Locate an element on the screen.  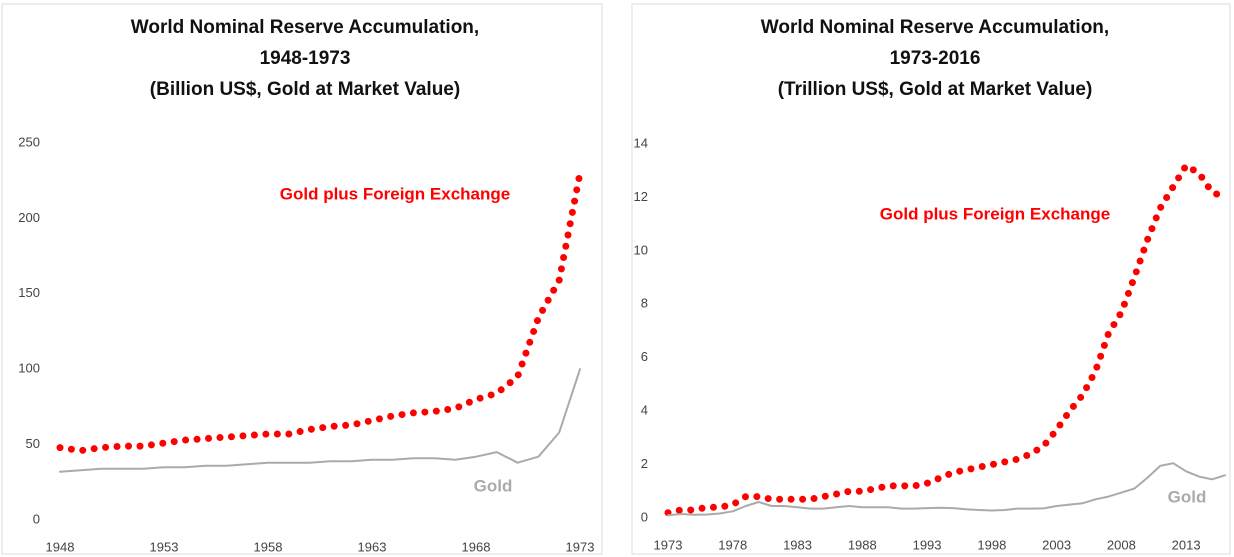
x-tick-label: 1953 is located at coordinates (164, 546).